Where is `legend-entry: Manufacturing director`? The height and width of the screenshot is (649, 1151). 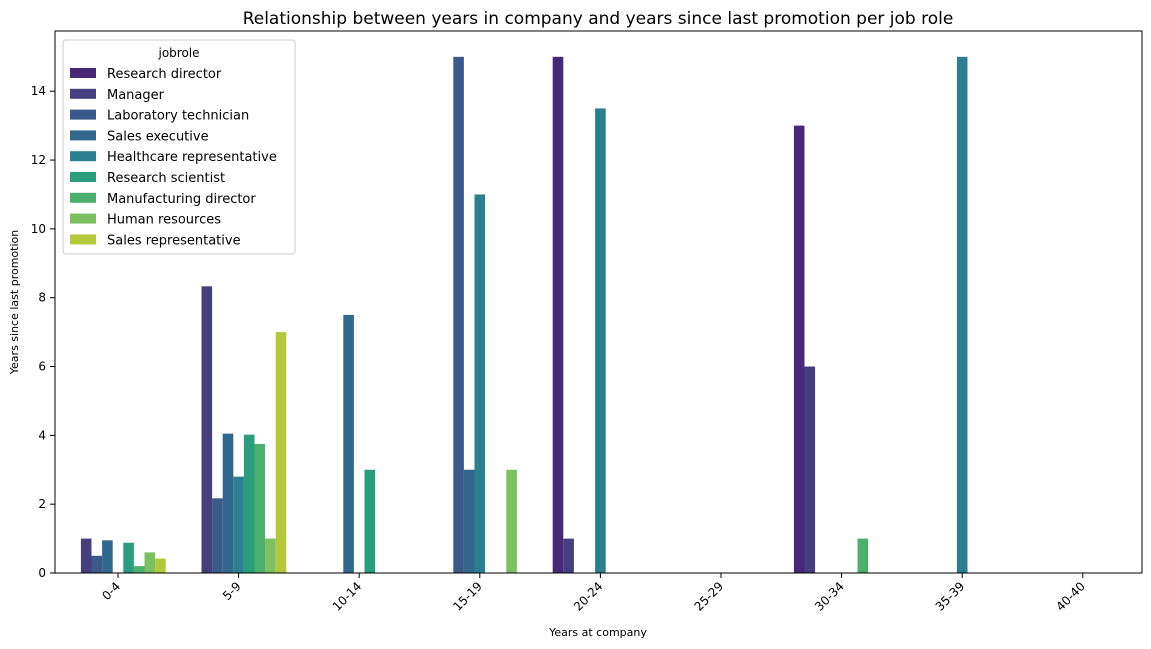 legend-entry: Manufacturing director is located at coordinates (181, 199).